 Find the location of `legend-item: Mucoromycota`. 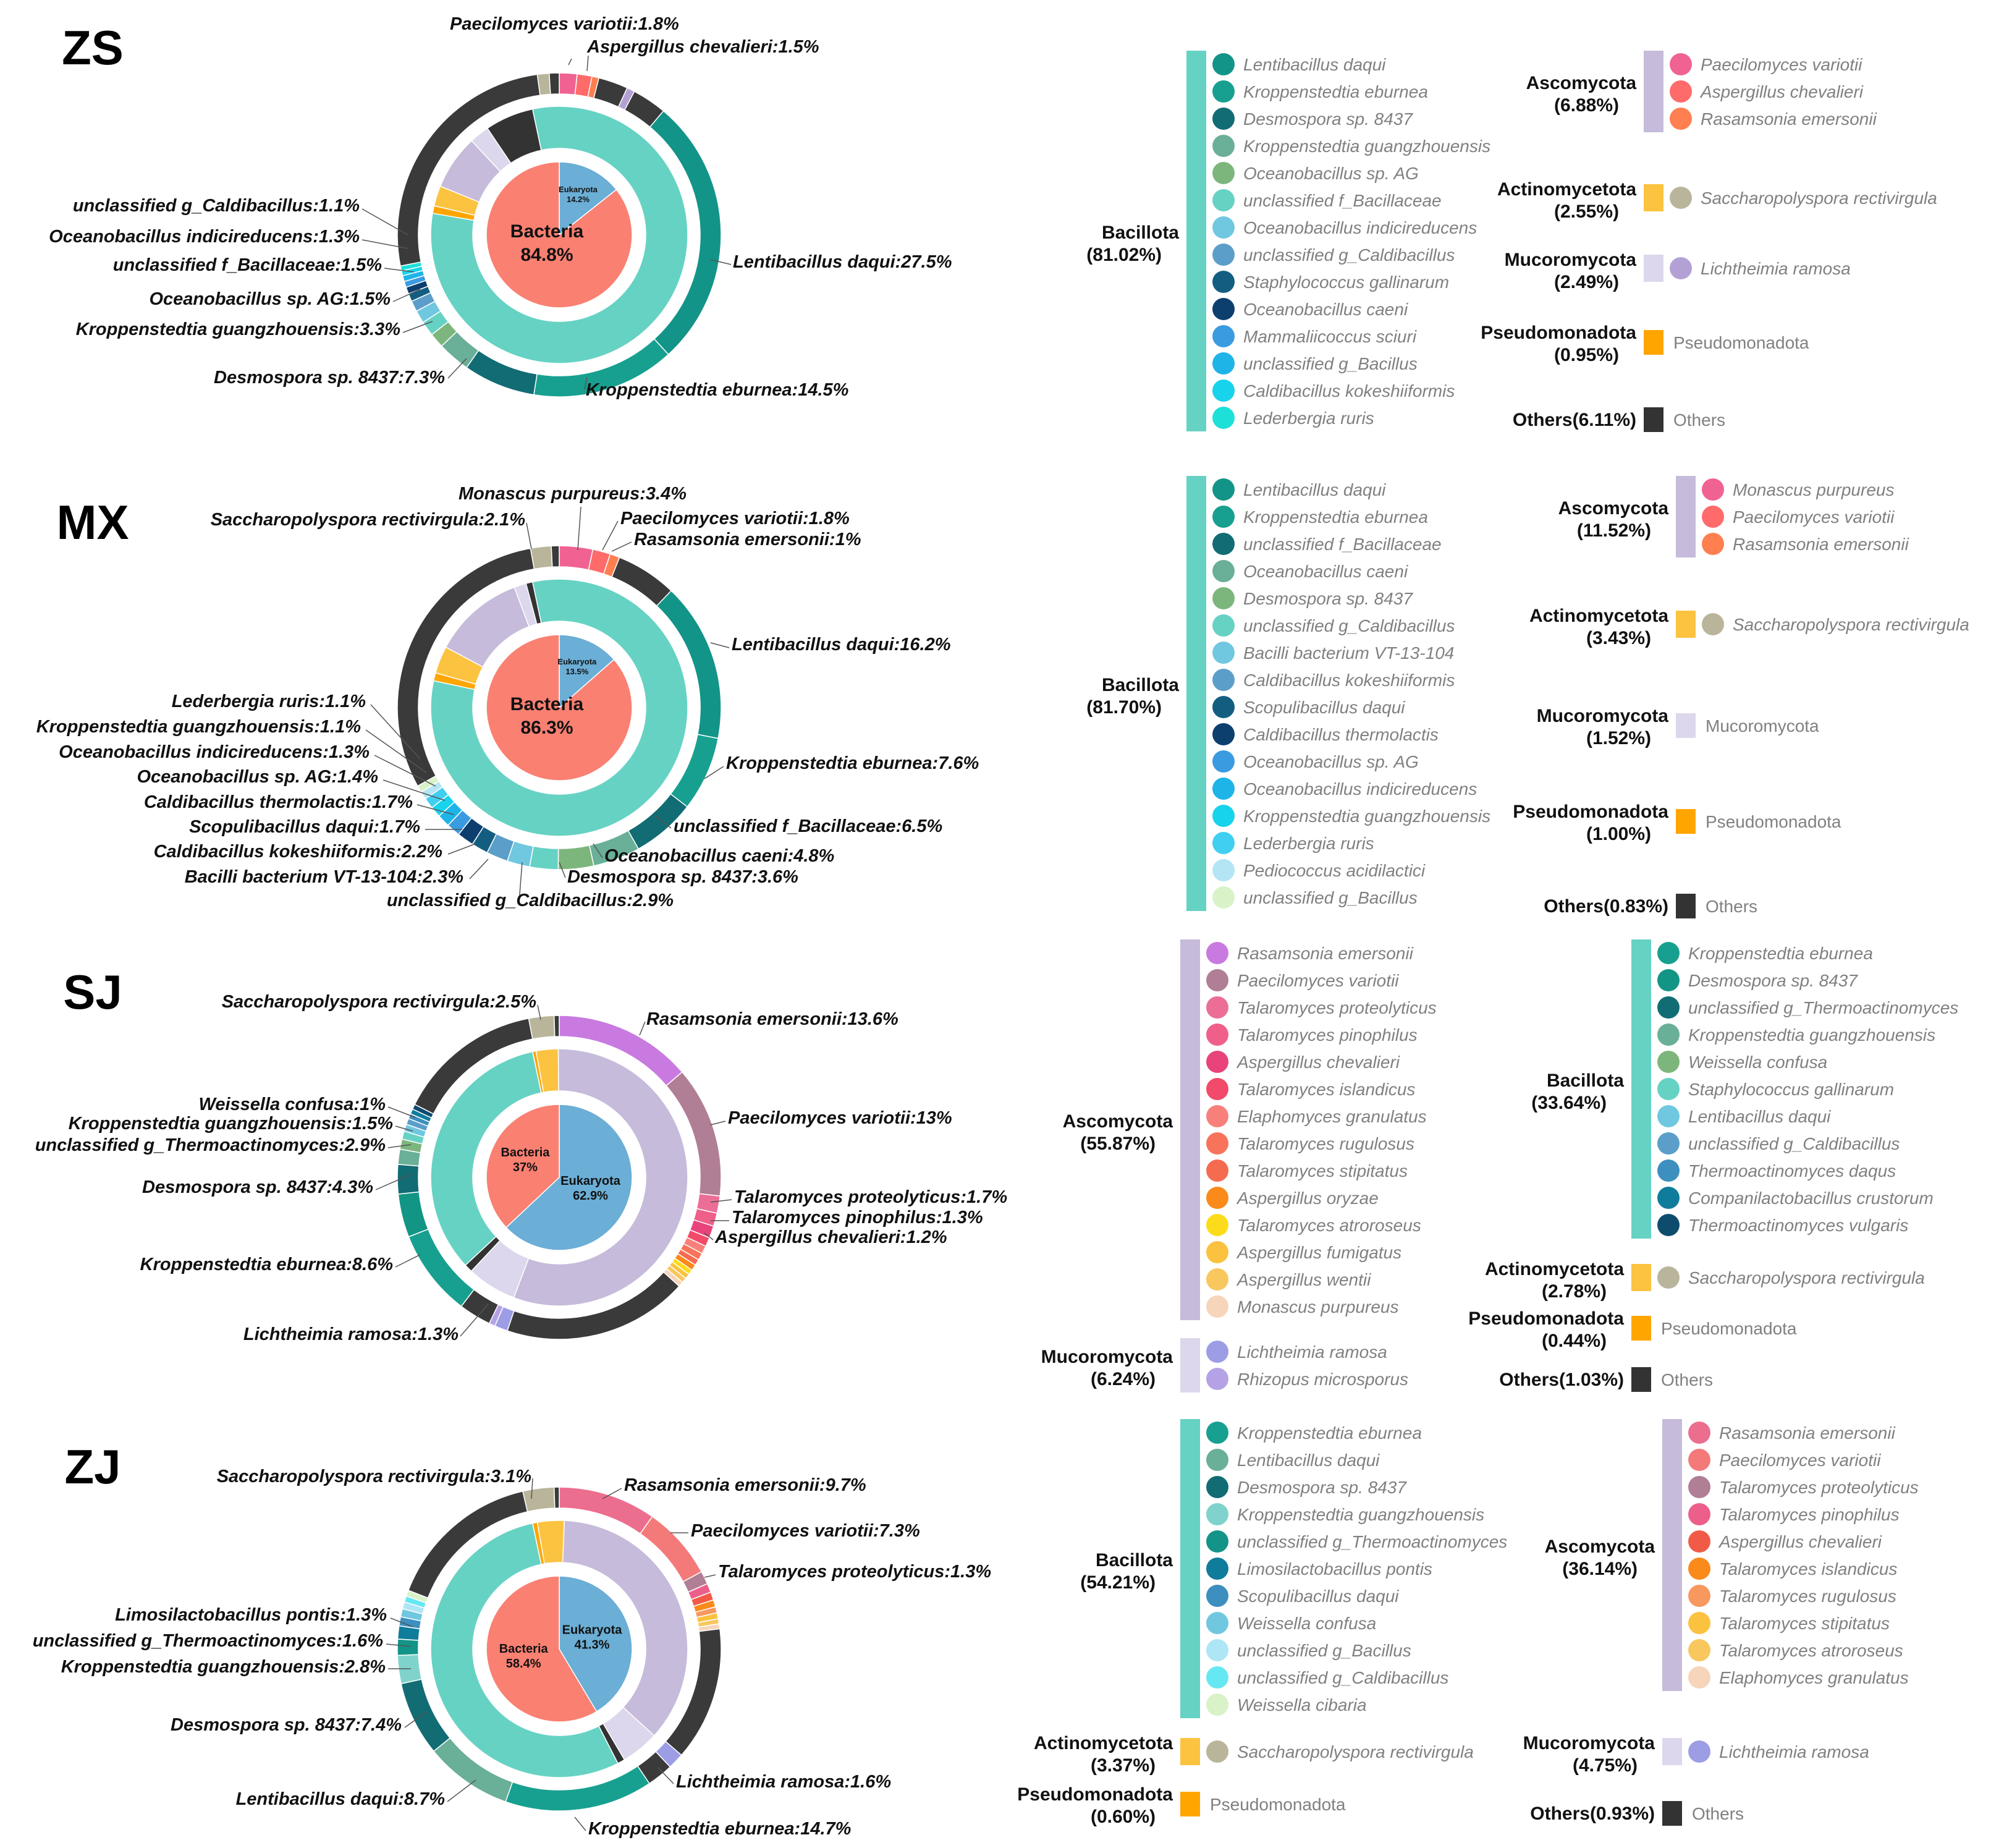

legend-item: Mucoromycota is located at coordinates (1762, 726).